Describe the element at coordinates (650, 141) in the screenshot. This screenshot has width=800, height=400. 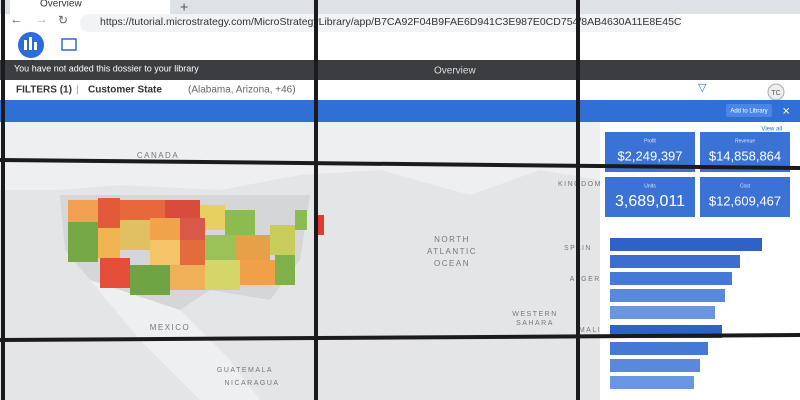
I see `kpi-label: Profit` at that location.